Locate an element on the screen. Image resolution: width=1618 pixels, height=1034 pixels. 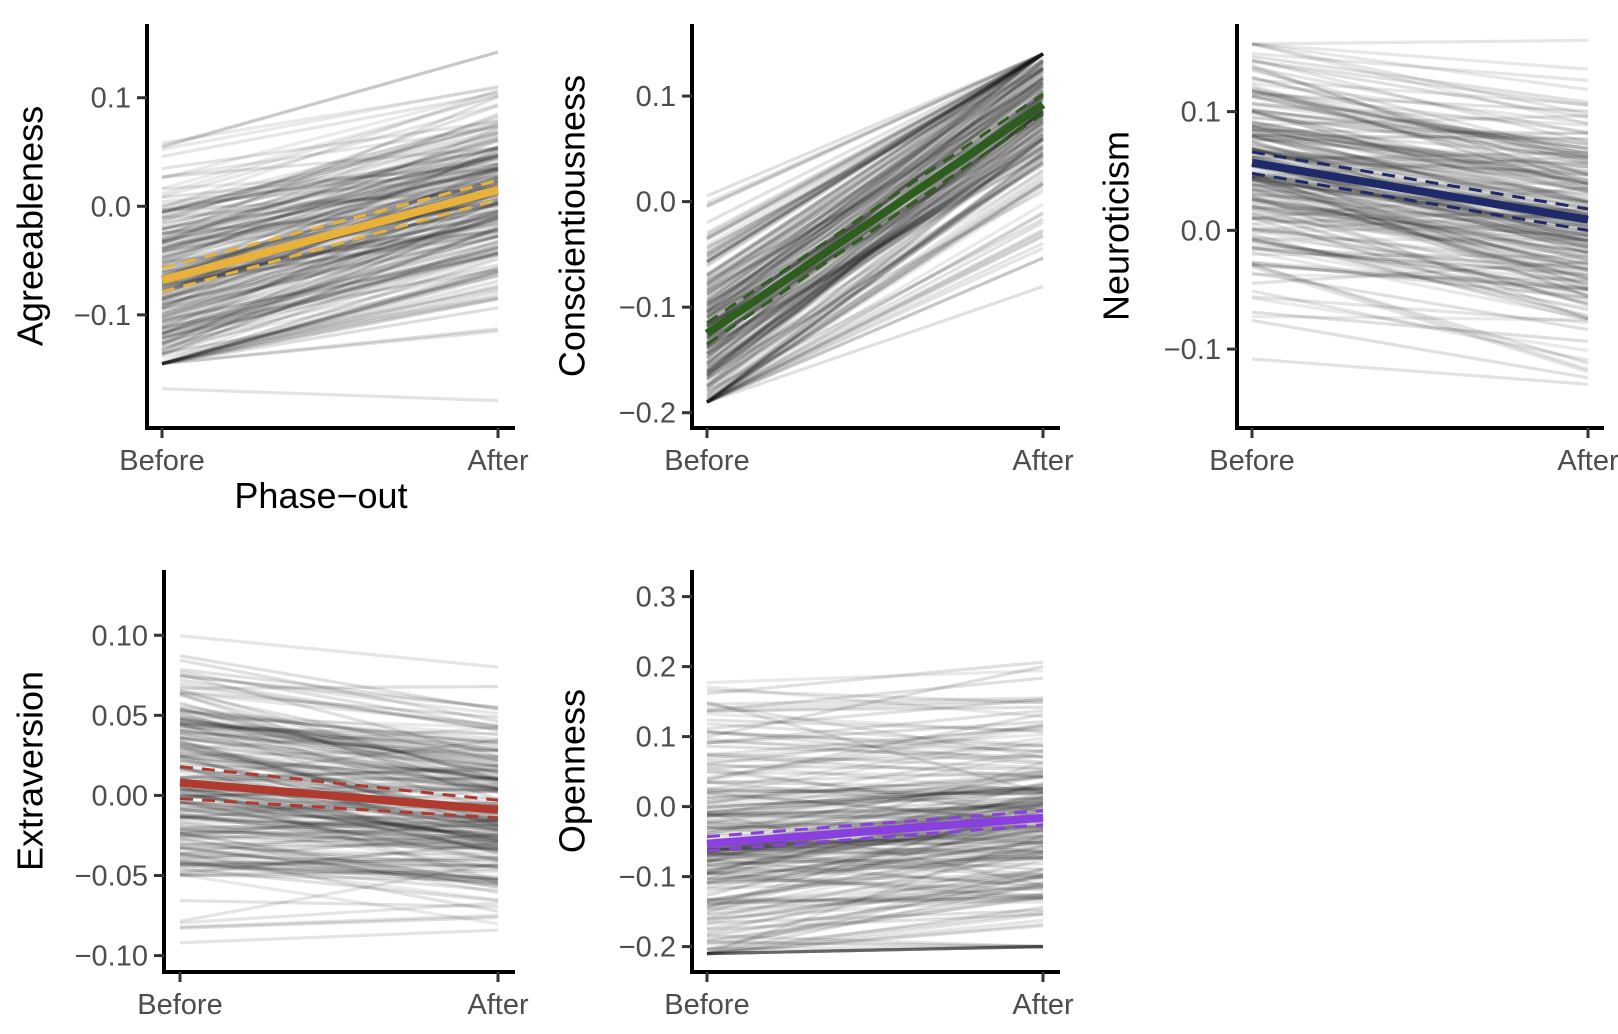
ci-lower-line is located at coordinates (330, 246).